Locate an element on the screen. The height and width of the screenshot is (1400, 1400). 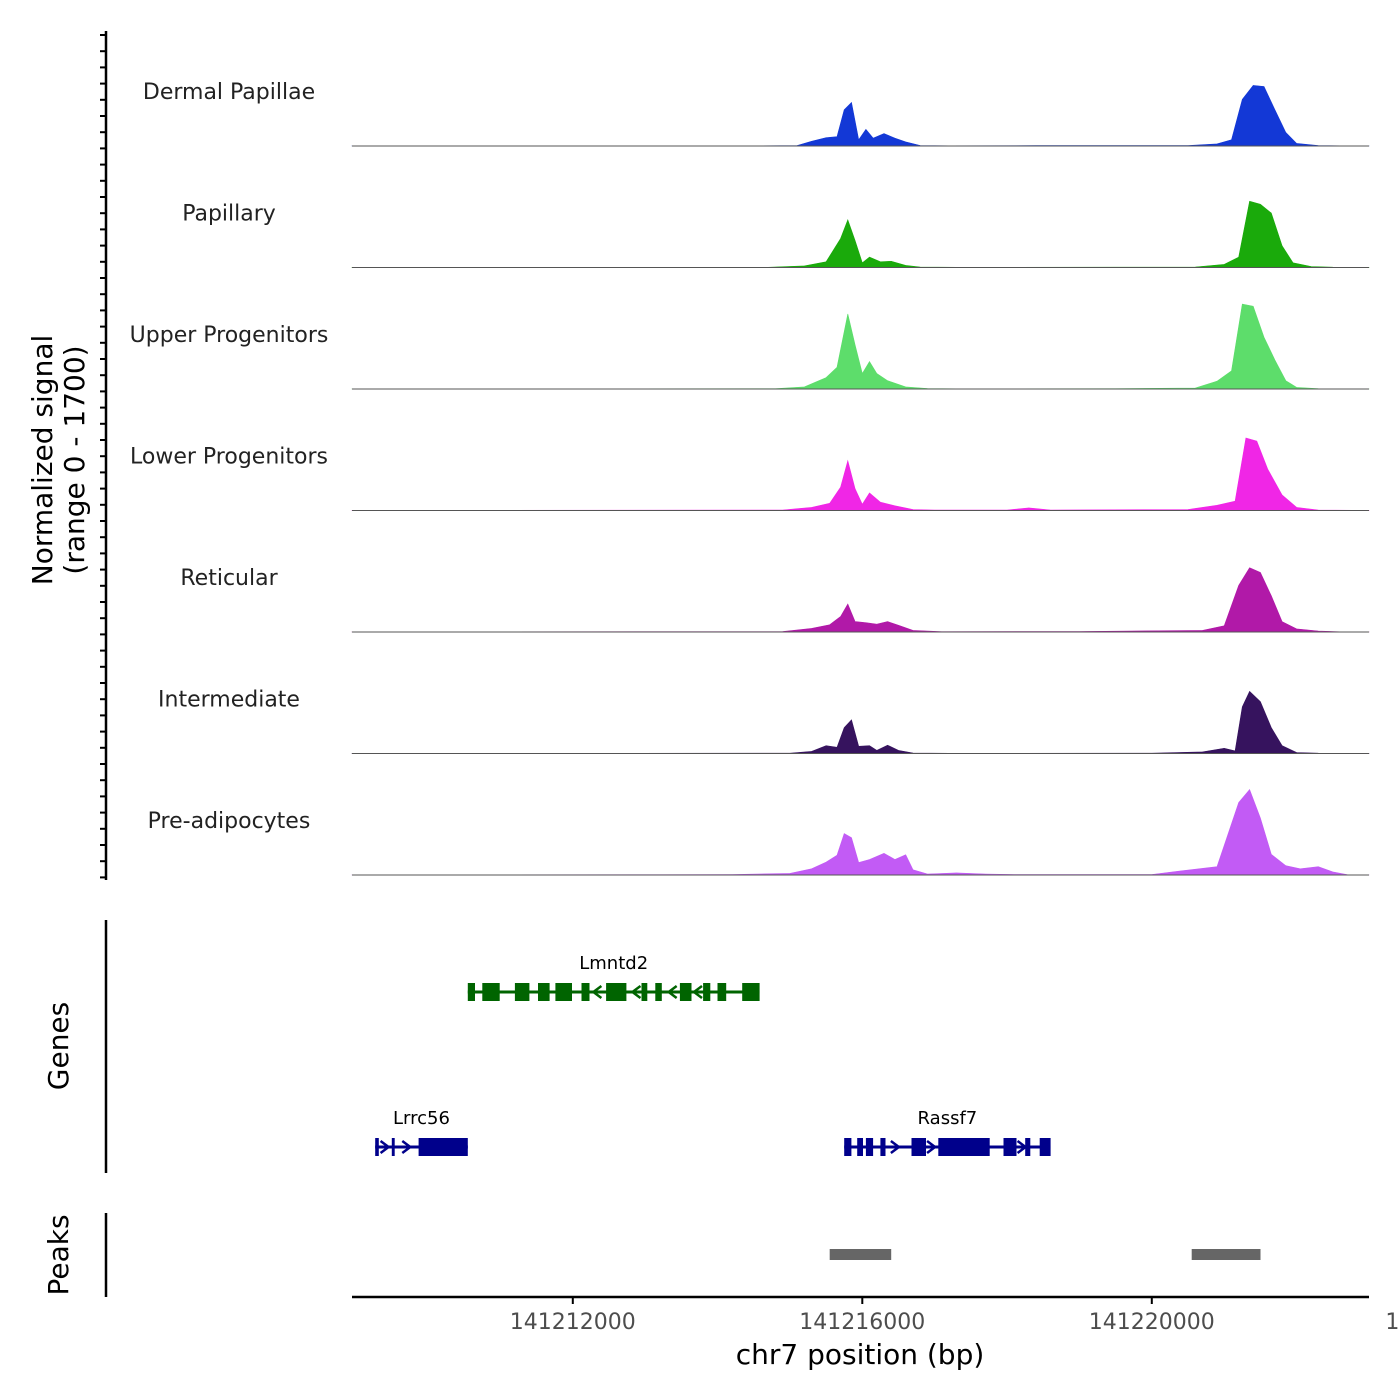
x-tick-label: 141216000 is located at coordinates (862, 1322).